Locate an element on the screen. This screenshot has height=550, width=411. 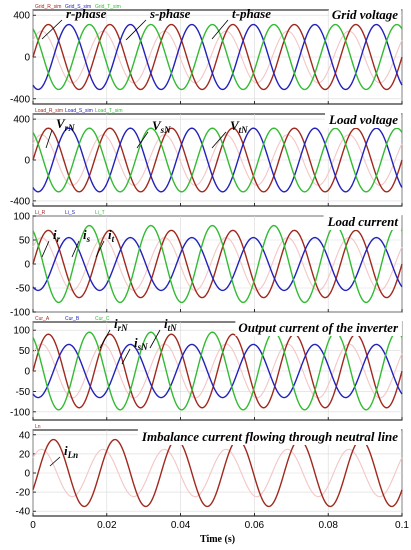
annotation-label: iLn is located at coordinates (71, 451).